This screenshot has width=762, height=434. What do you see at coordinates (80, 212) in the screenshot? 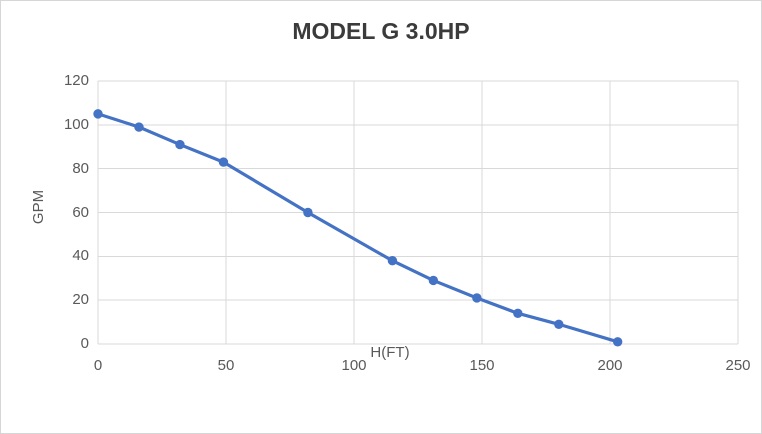
I see `y-tick-label: 60` at bounding box center [80, 212].